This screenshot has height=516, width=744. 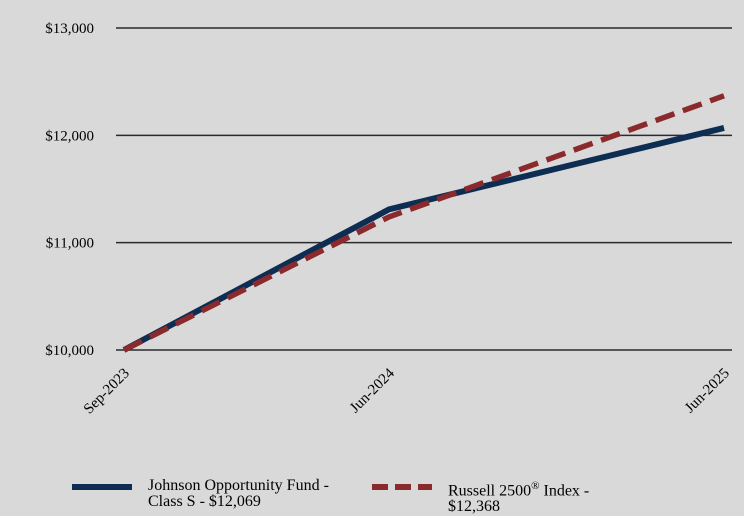 I want to click on legend-label-index-value: Index - $12,368, so click(x=519, y=499).